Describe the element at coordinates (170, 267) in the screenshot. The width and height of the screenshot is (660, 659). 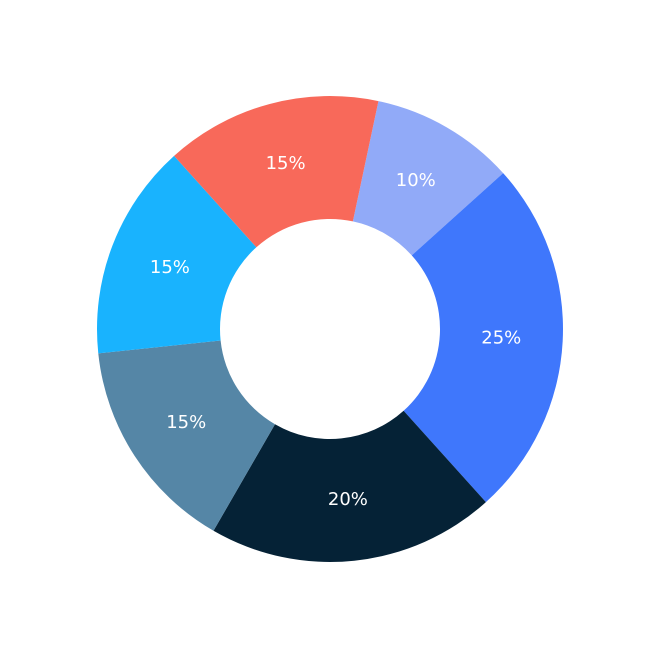
I see `slice-label-4: 15%` at that location.